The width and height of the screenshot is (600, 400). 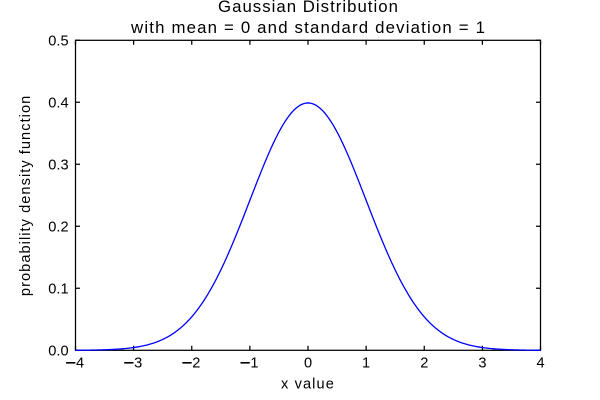 What do you see at coordinates (58, 166) in the screenshot?
I see `svg-text: 0.3` at bounding box center [58, 166].